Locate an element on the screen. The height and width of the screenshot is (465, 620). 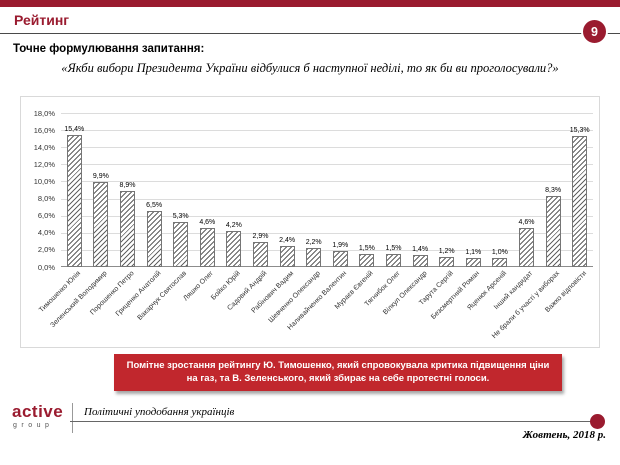
logo-wordmark-group: group is located at coordinates (33, 425).